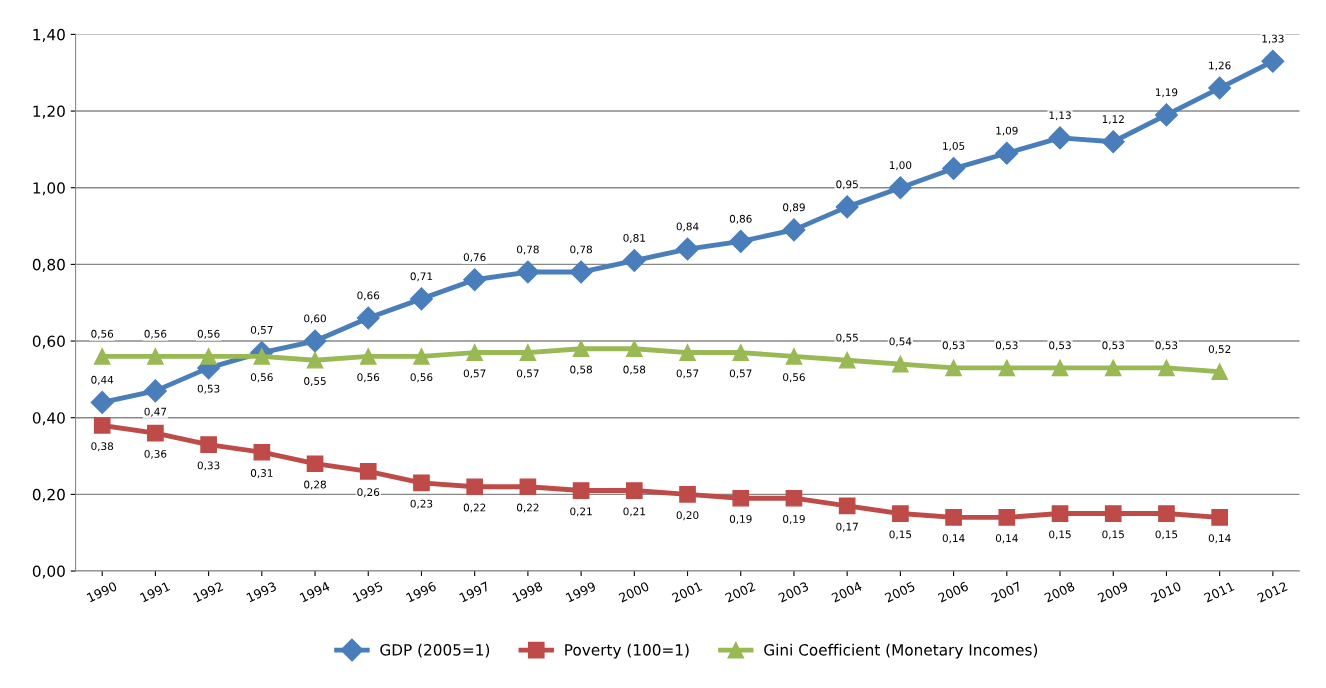 The height and width of the screenshot is (688, 1326). I want to click on x-tick-label: 2003, so click(793, 592).